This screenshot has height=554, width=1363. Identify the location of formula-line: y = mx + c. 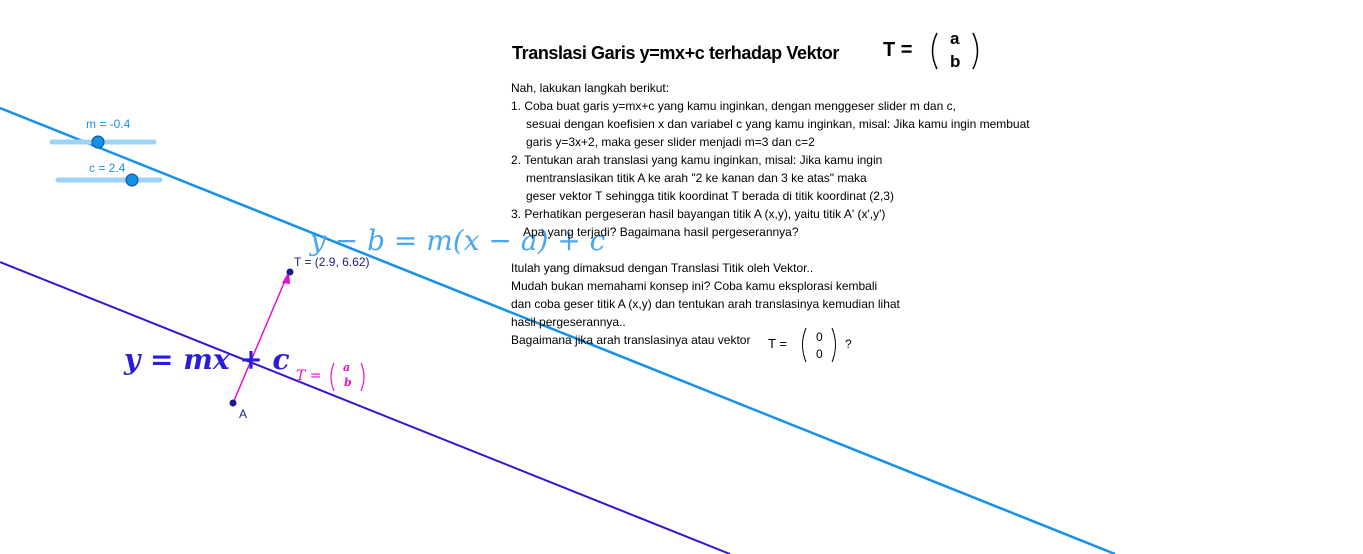
(207, 359).